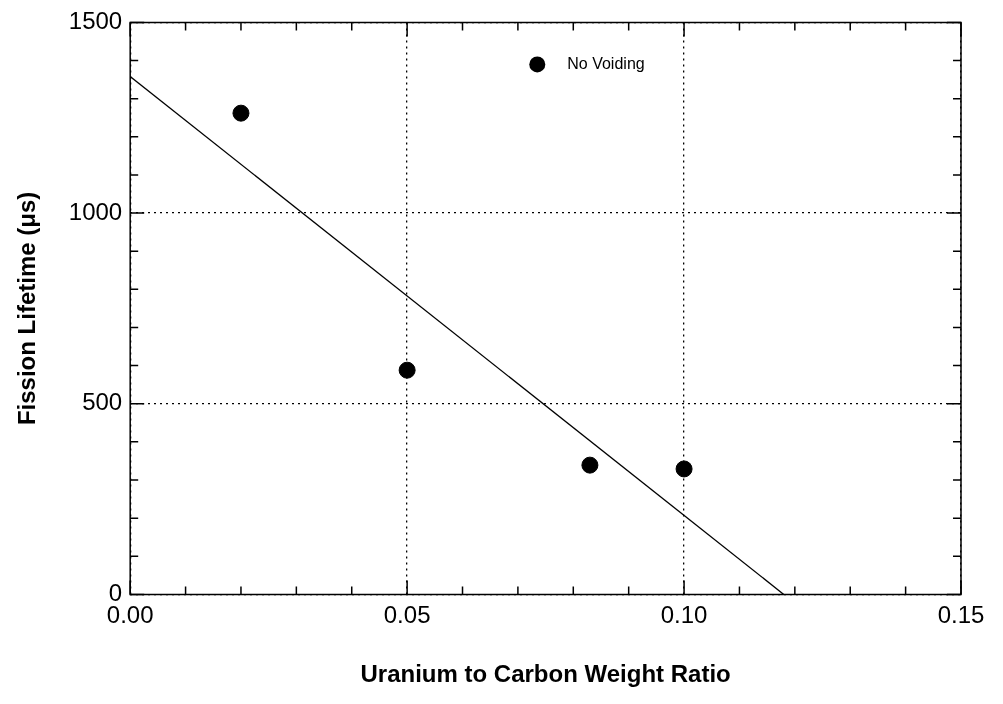 The height and width of the screenshot is (704, 1003). Describe the element at coordinates (95, 211) in the screenshot. I see `y-tick-label: 1000` at that location.